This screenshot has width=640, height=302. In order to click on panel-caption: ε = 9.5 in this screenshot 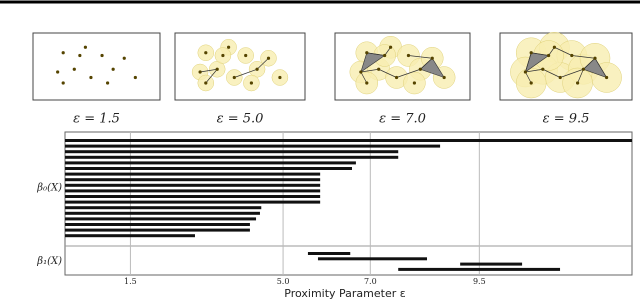, I will do `click(566, 119)`.